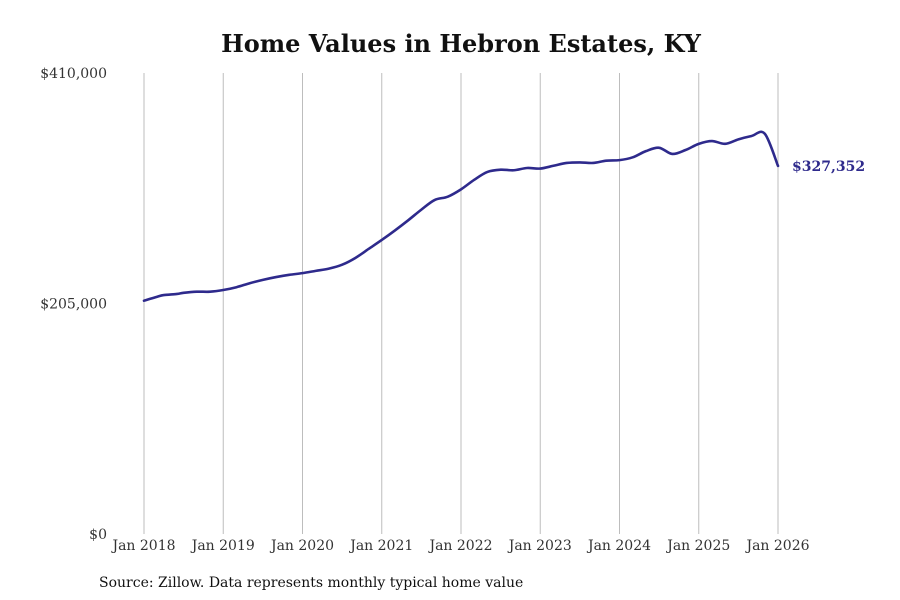  What do you see at coordinates (776, 546) in the screenshot?
I see `x-tick-label: Jan 2026` at bounding box center [776, 546].